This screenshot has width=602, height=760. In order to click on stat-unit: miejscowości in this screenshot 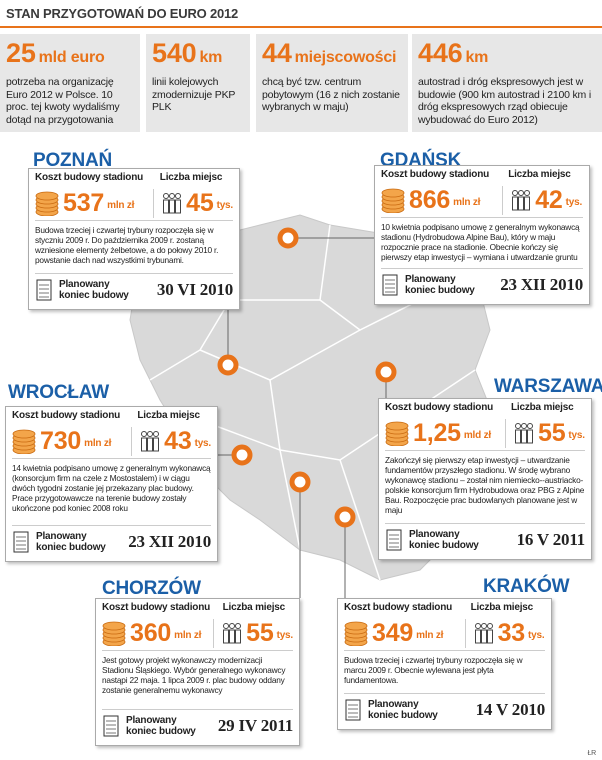, I will do `click(345, 57)`.